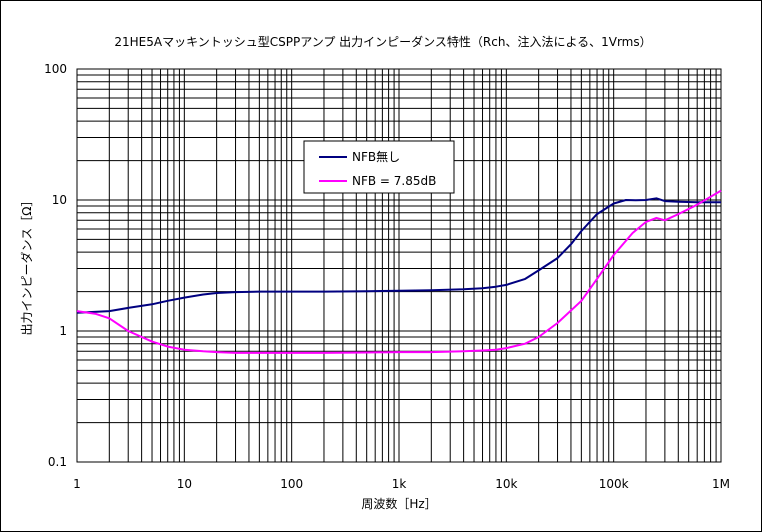  Describe the element at coordinates (26, 265) in the screenshot. I see `y-axis-label: 出力インピーダンス［Ω］` at that location.